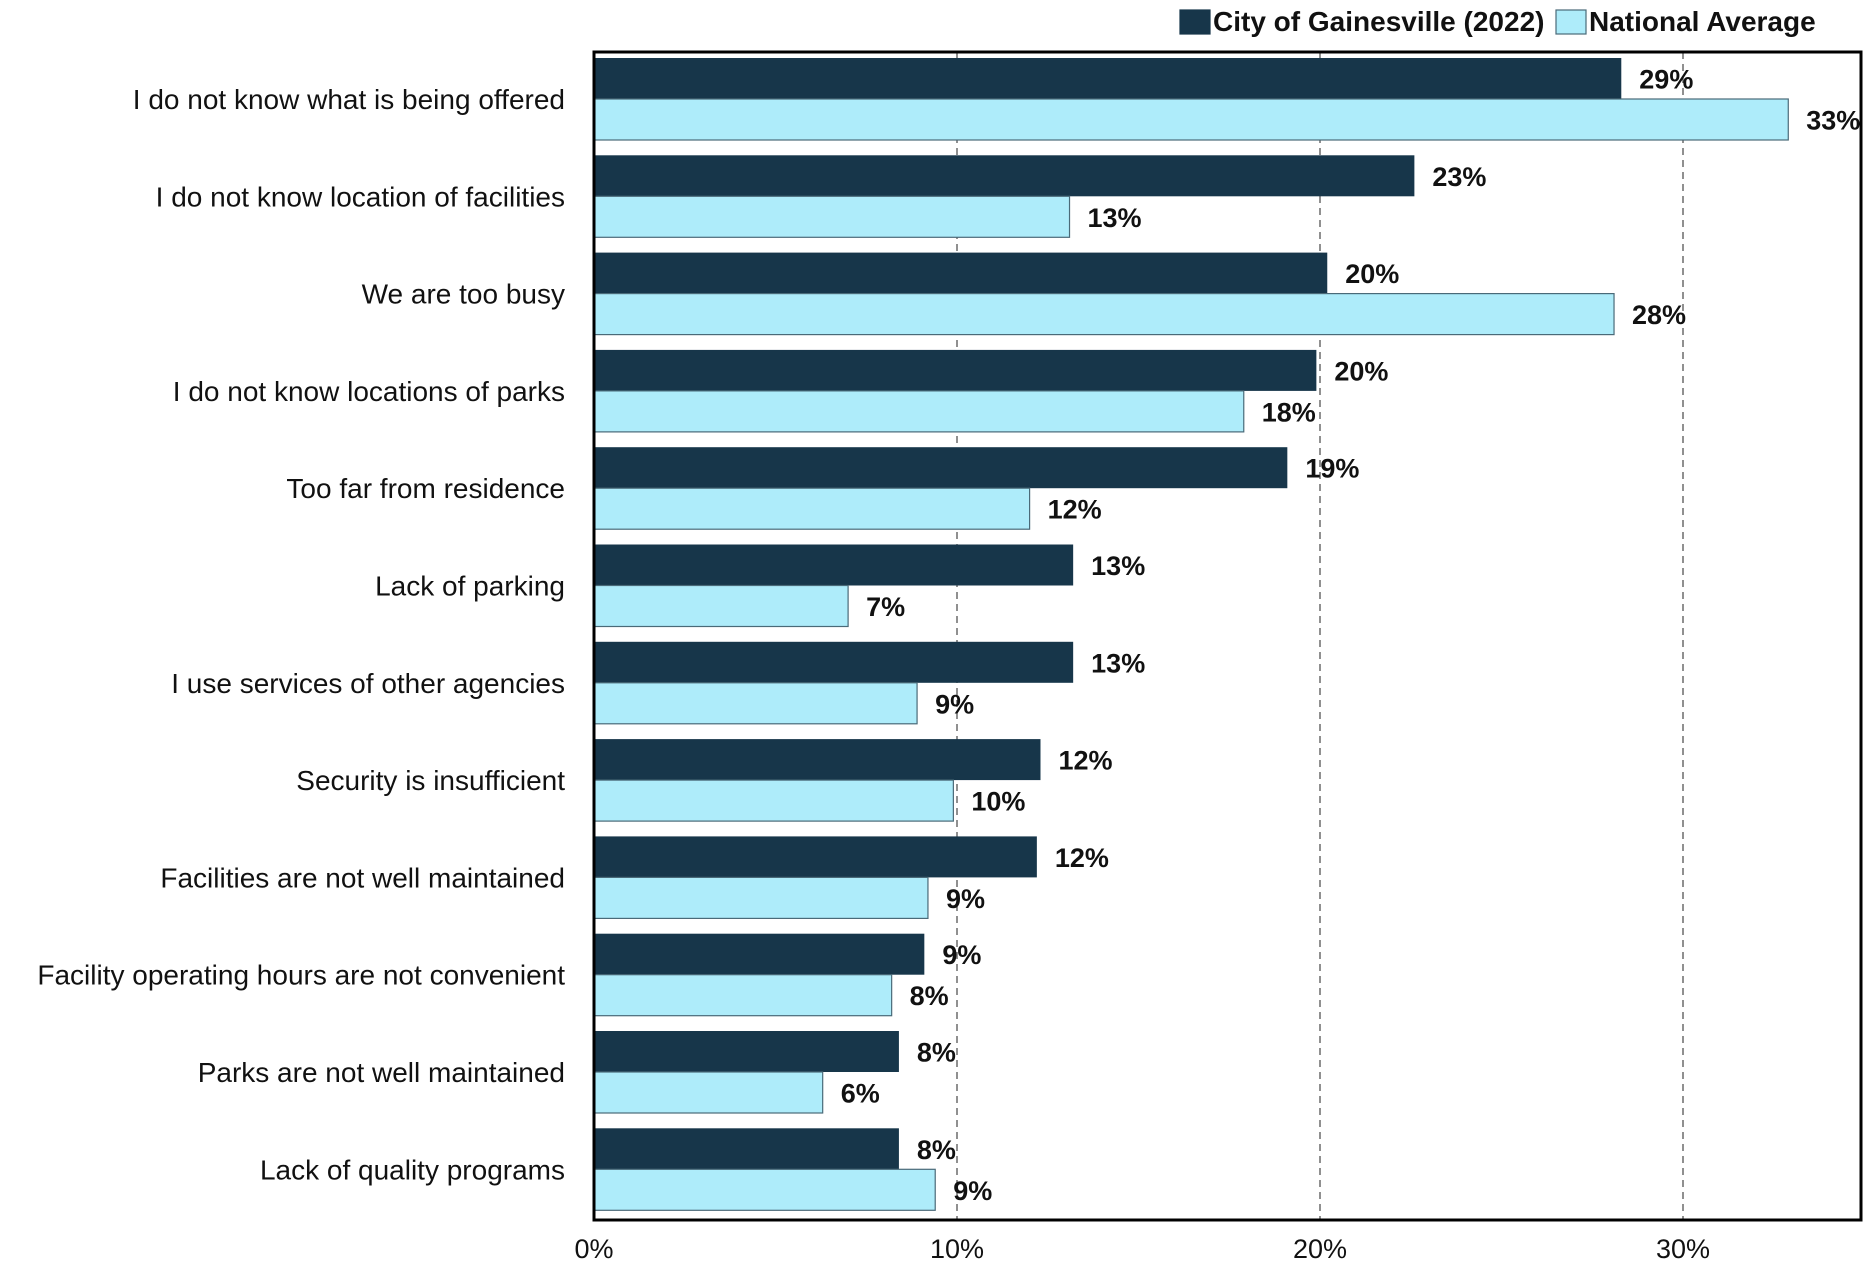 This screenshot has width=1870, height=1265. Describe the element at coordinates (360, 196) in the screenshot. I see `category-label: I do not know location of facilities` at that location.